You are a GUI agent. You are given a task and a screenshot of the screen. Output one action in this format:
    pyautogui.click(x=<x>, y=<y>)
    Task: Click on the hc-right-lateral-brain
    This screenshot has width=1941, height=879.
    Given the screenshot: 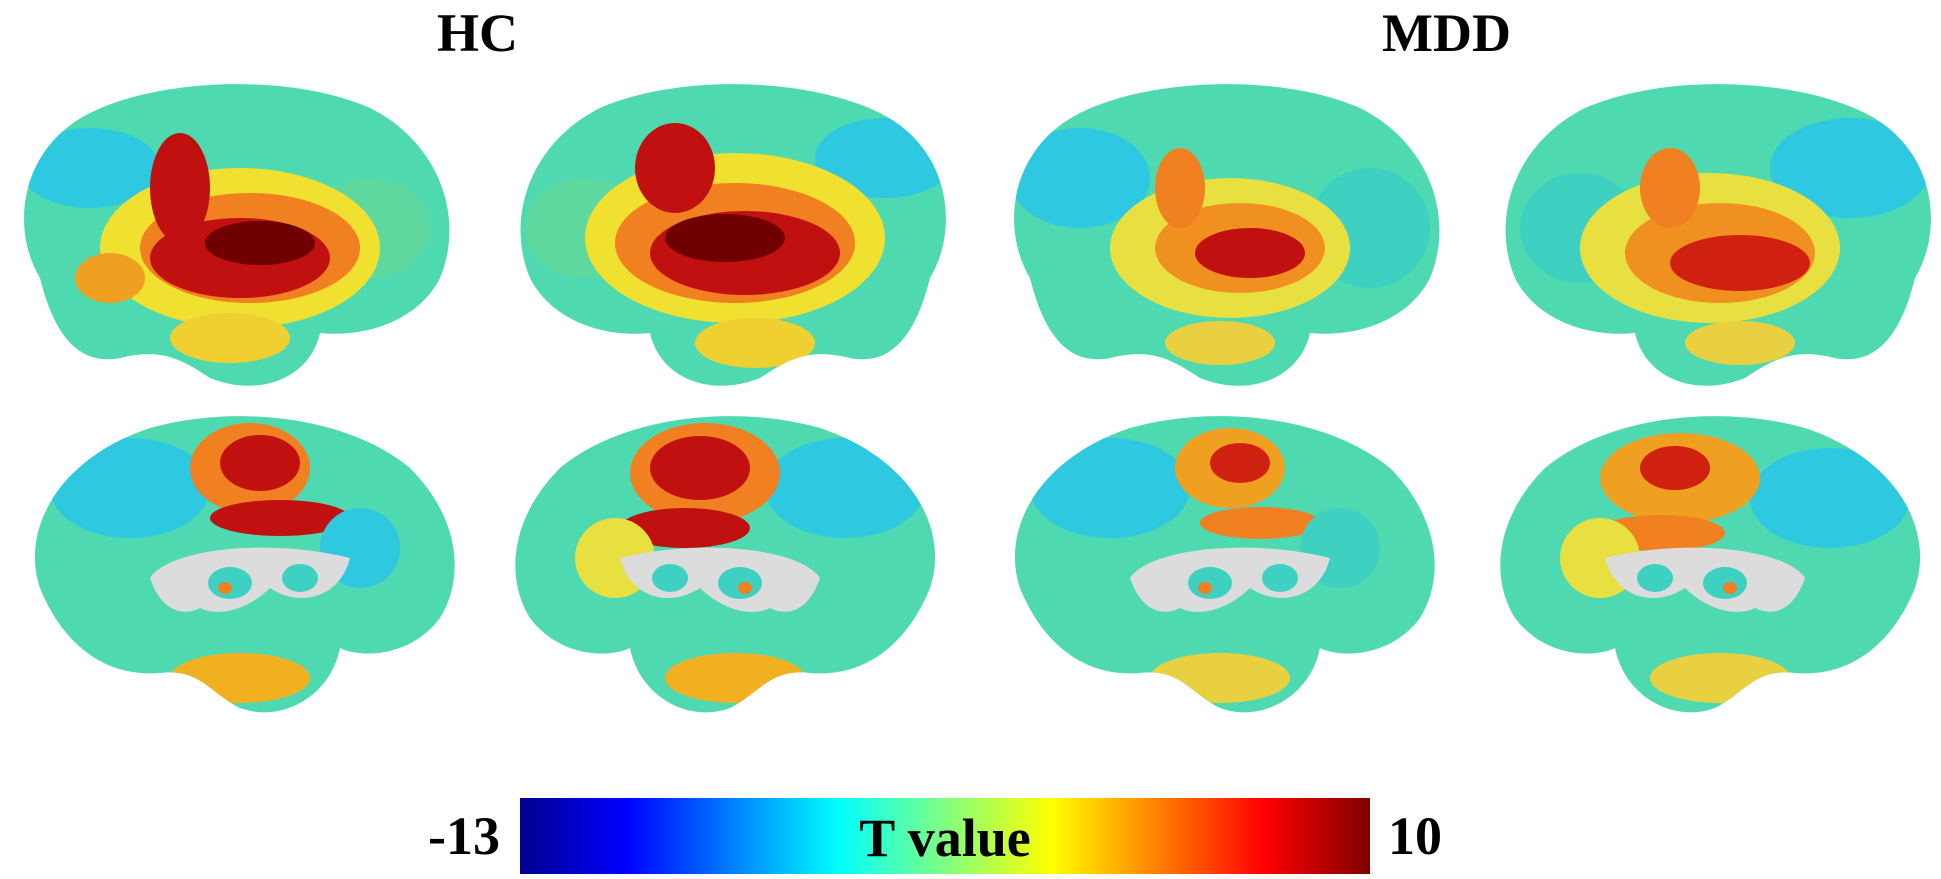 What is the action you would take?
    pyautogui.click(x=732, y=238)
    